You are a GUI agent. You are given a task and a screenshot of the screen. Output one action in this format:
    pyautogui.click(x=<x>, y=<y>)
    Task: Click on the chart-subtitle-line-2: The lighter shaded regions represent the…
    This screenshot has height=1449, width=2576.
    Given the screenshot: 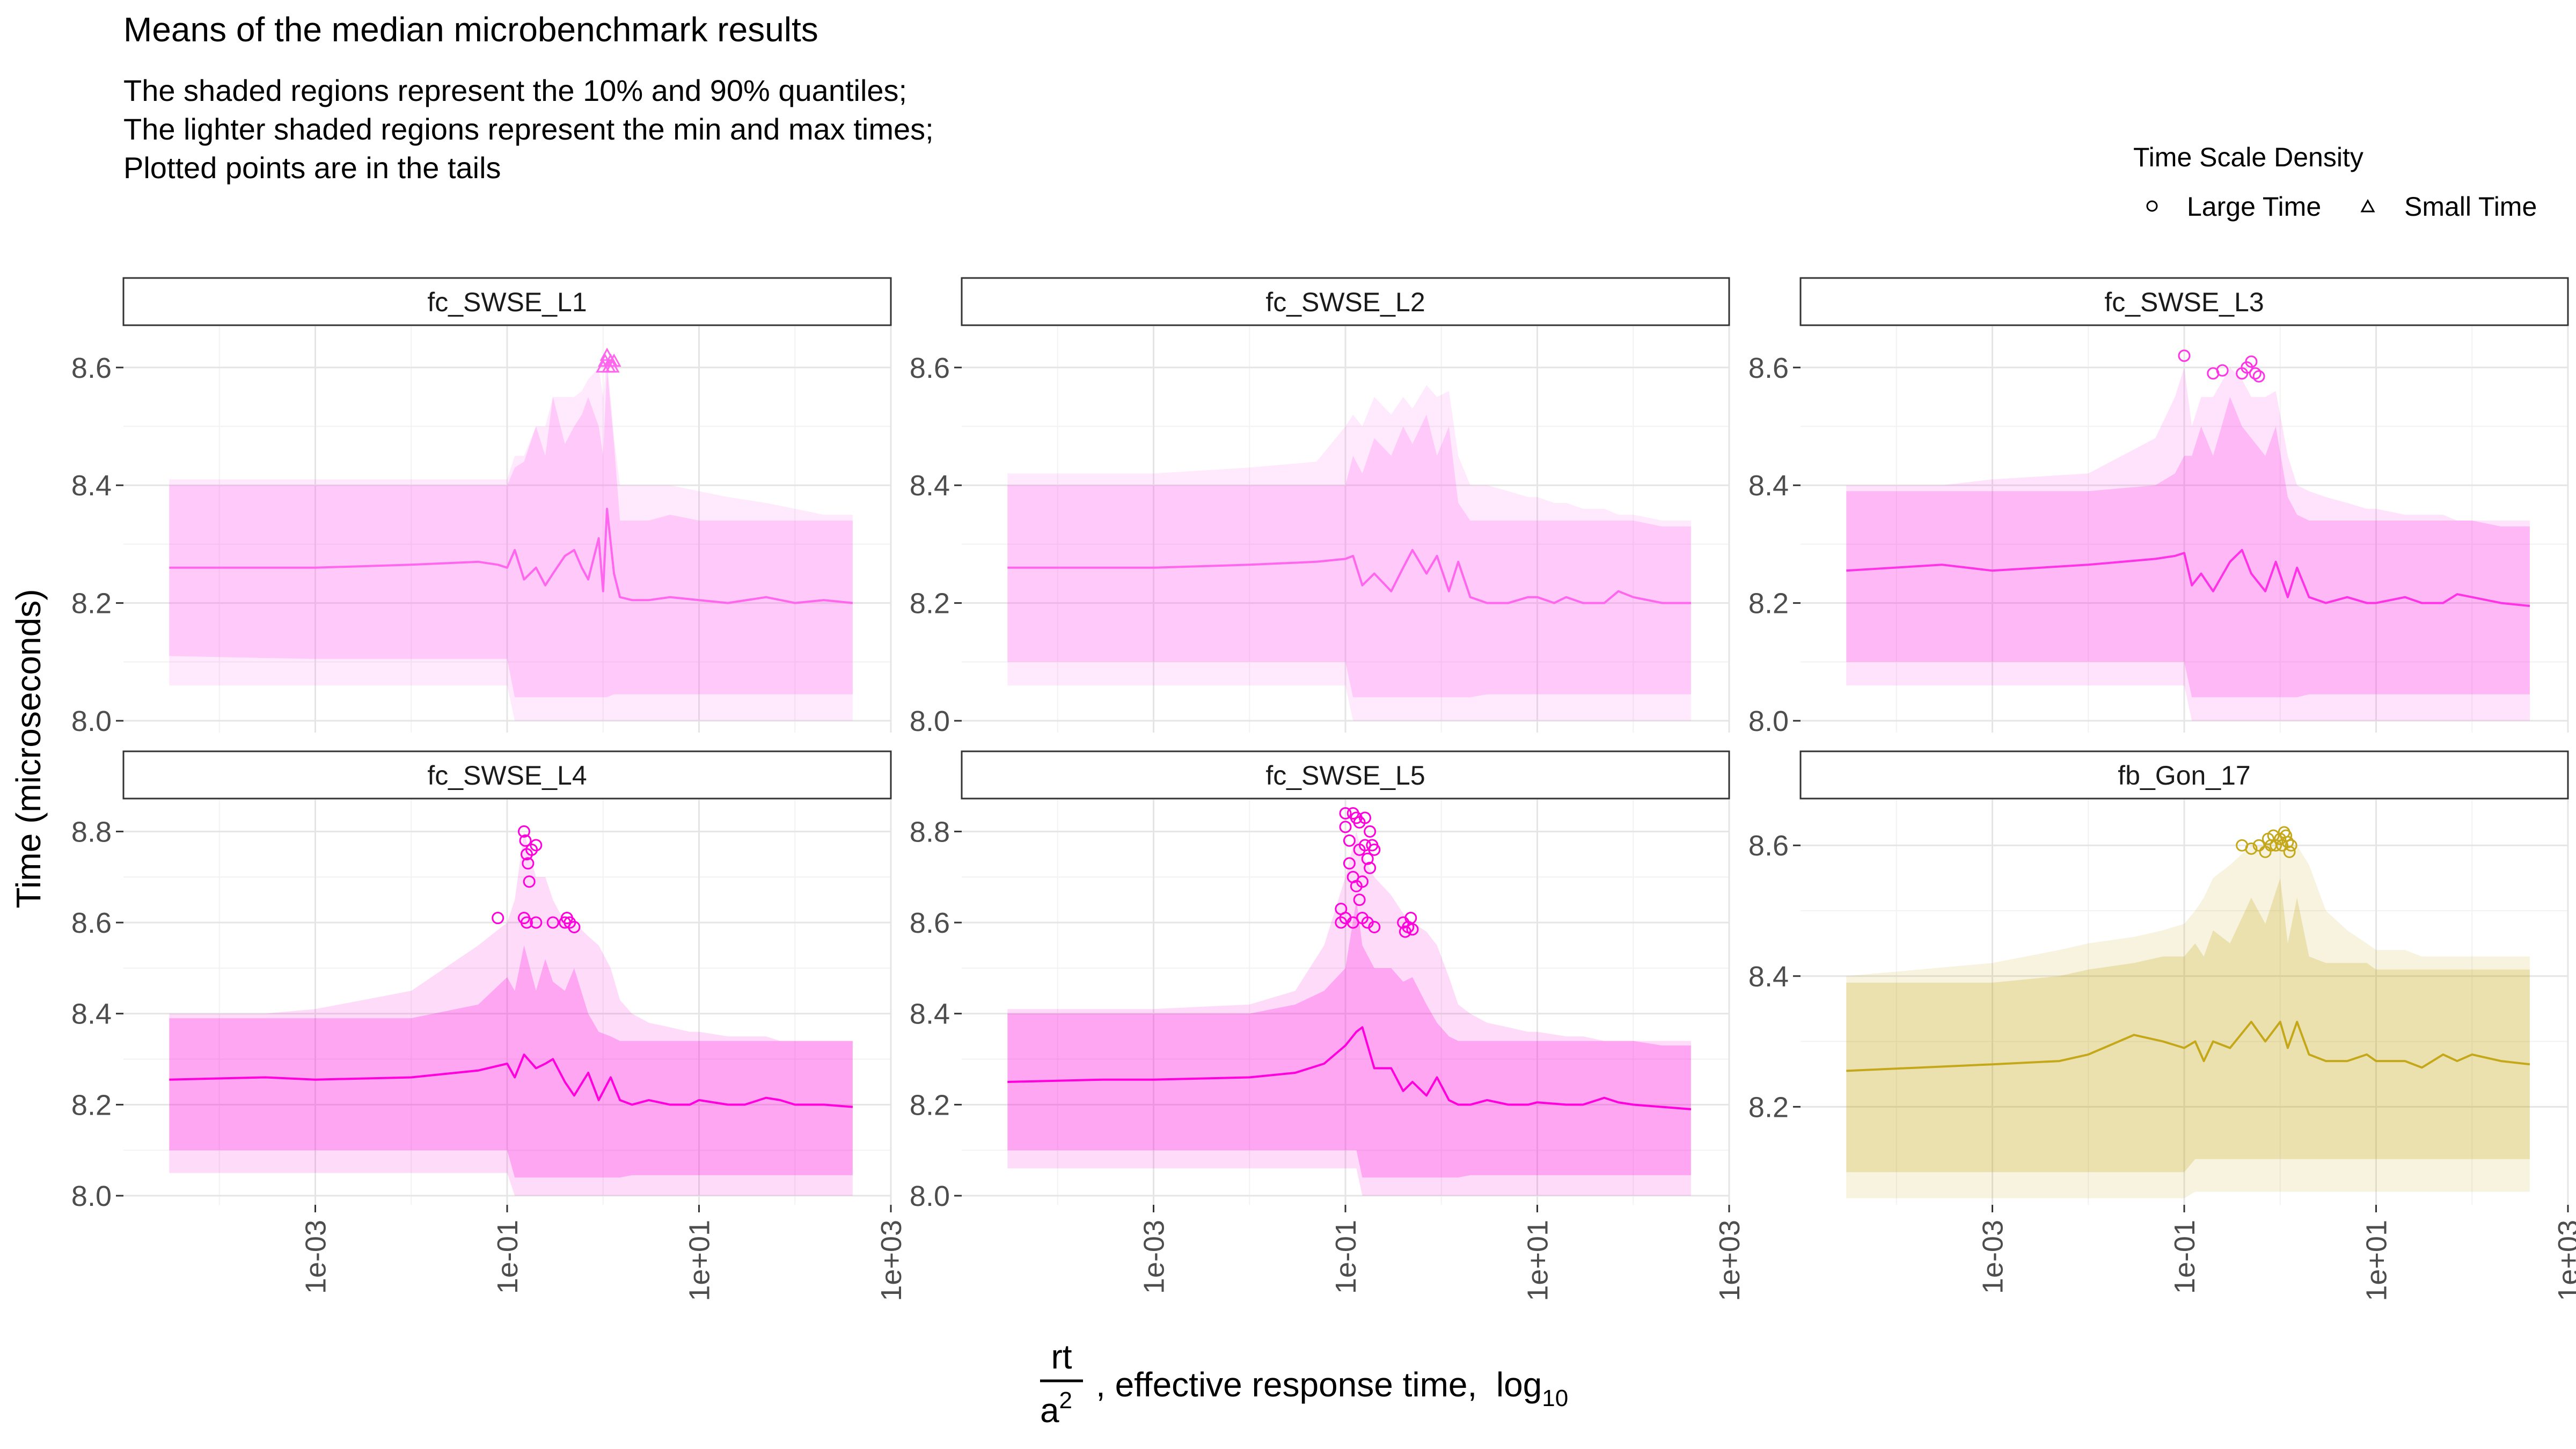 What is the action you would take?
    pyautogui.click(x=528, y=129)
    